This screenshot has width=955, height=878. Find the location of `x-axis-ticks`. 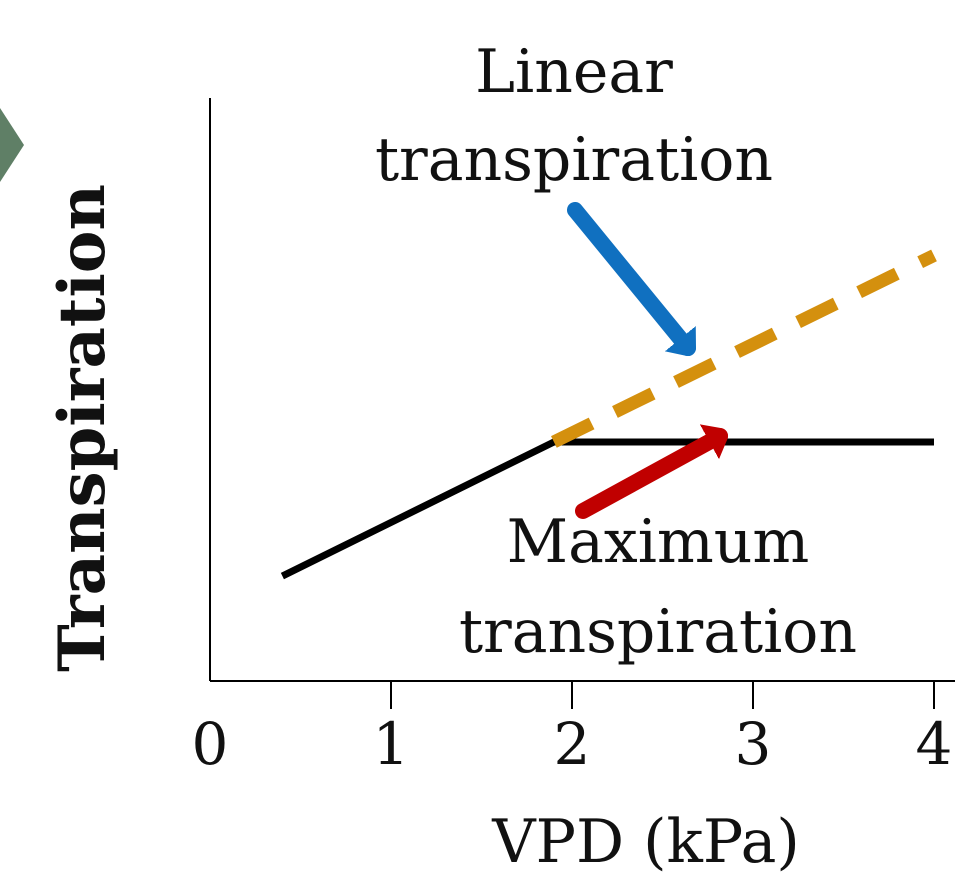

x-axis-ticks is located at coordinates (662, 694).